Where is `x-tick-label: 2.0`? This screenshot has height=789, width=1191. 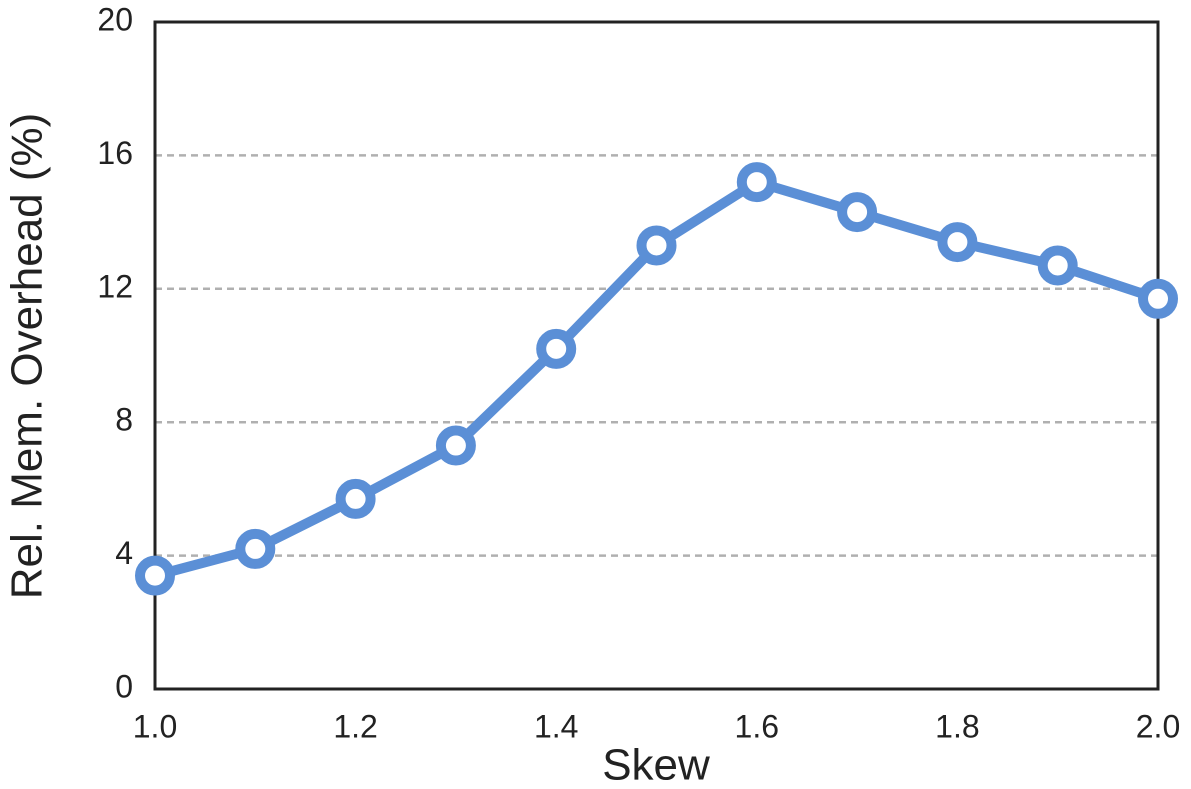 x-tick-label: 2.0 is located at coordinates (1158, 726).